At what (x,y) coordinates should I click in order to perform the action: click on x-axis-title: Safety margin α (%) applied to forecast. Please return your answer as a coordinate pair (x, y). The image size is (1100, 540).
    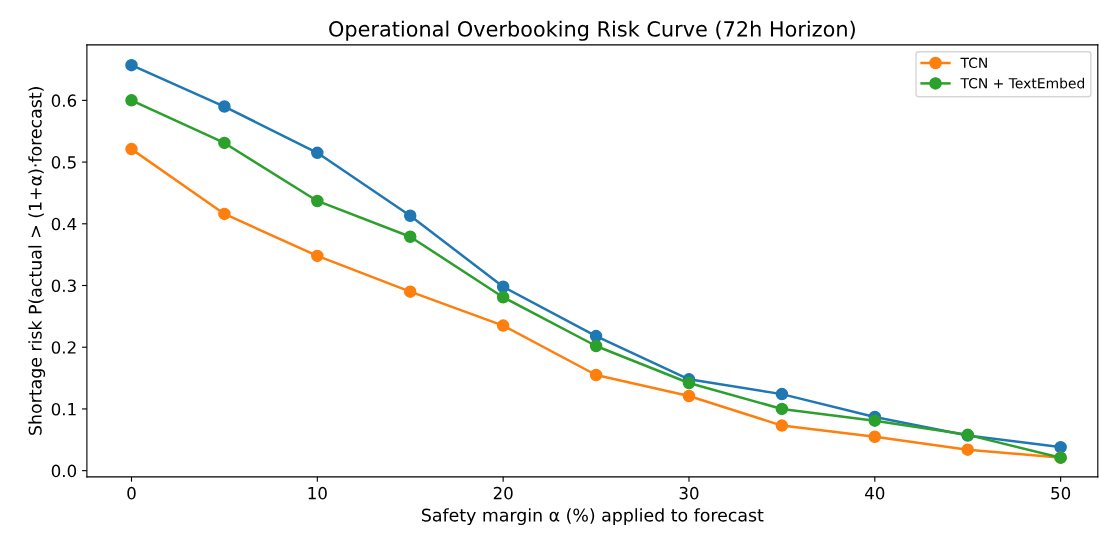
    Looking at the image, I should click on (592, 517).